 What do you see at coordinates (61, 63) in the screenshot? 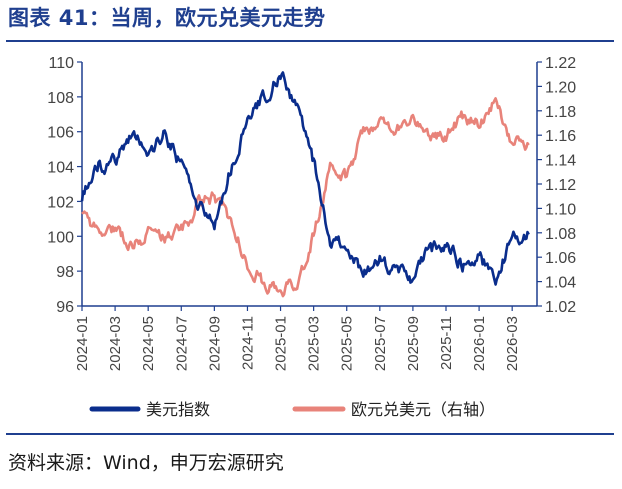
I see `left-tick-label: 110` at bounding box center [61, 63].